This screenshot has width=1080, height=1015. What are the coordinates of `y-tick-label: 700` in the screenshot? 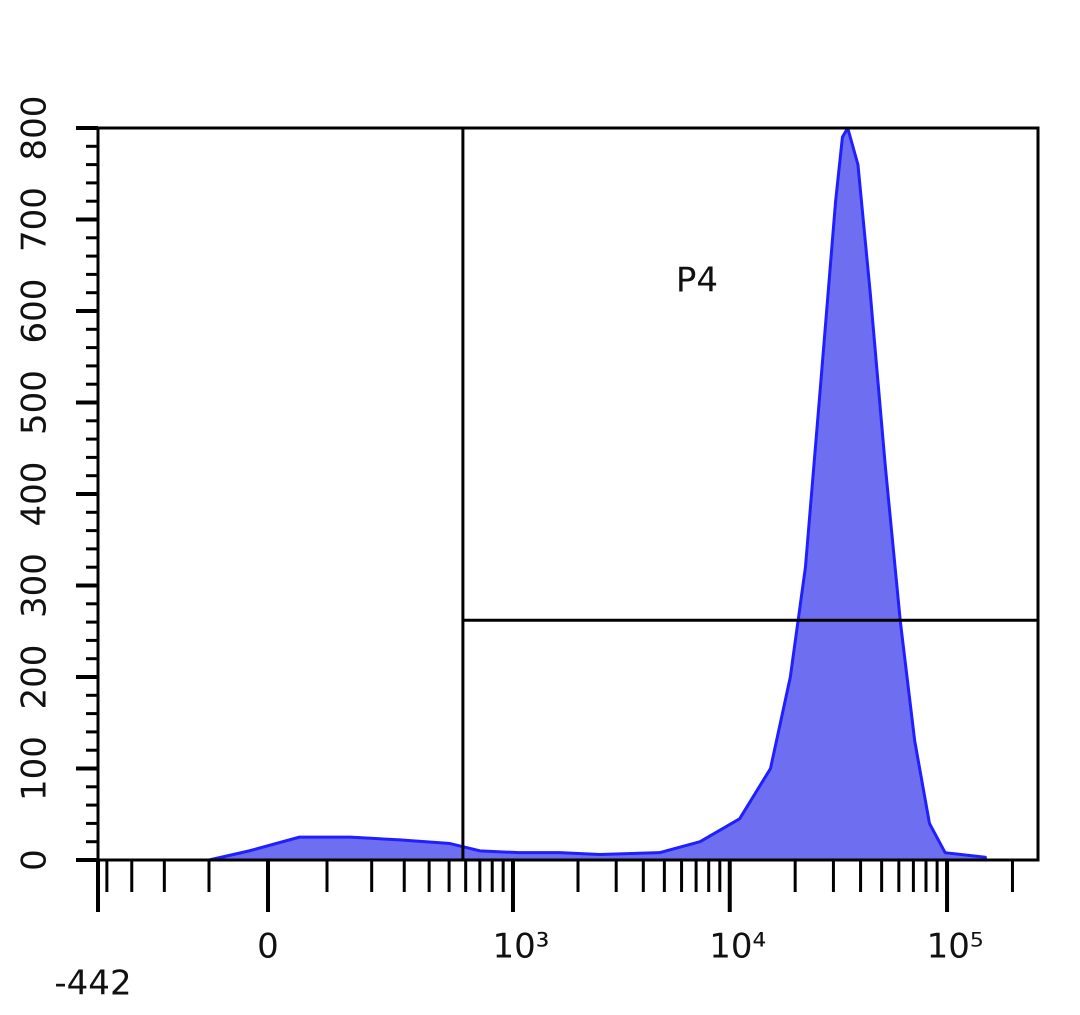 It's located at (35, 219).